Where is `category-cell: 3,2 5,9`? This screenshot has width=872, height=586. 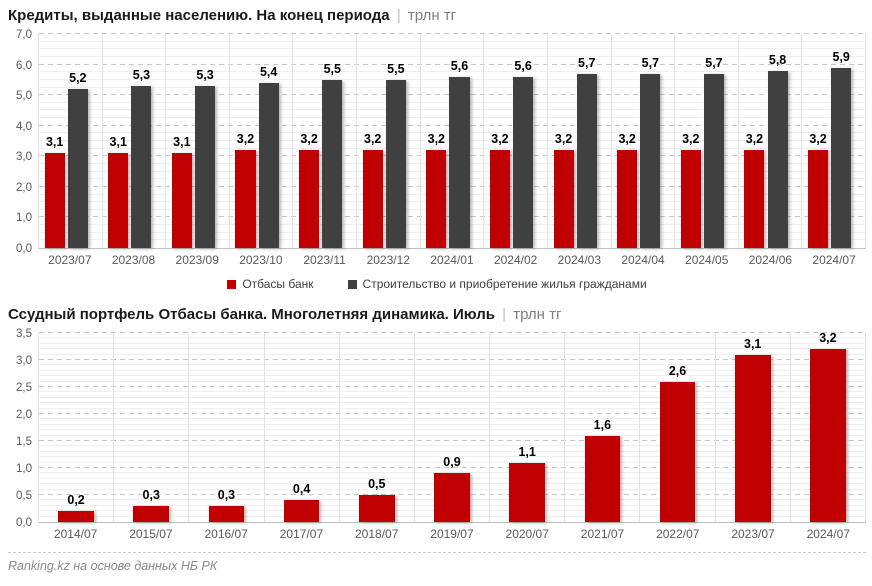 category-cell: 3,2 5,9 is located at coordinates (834, 141).